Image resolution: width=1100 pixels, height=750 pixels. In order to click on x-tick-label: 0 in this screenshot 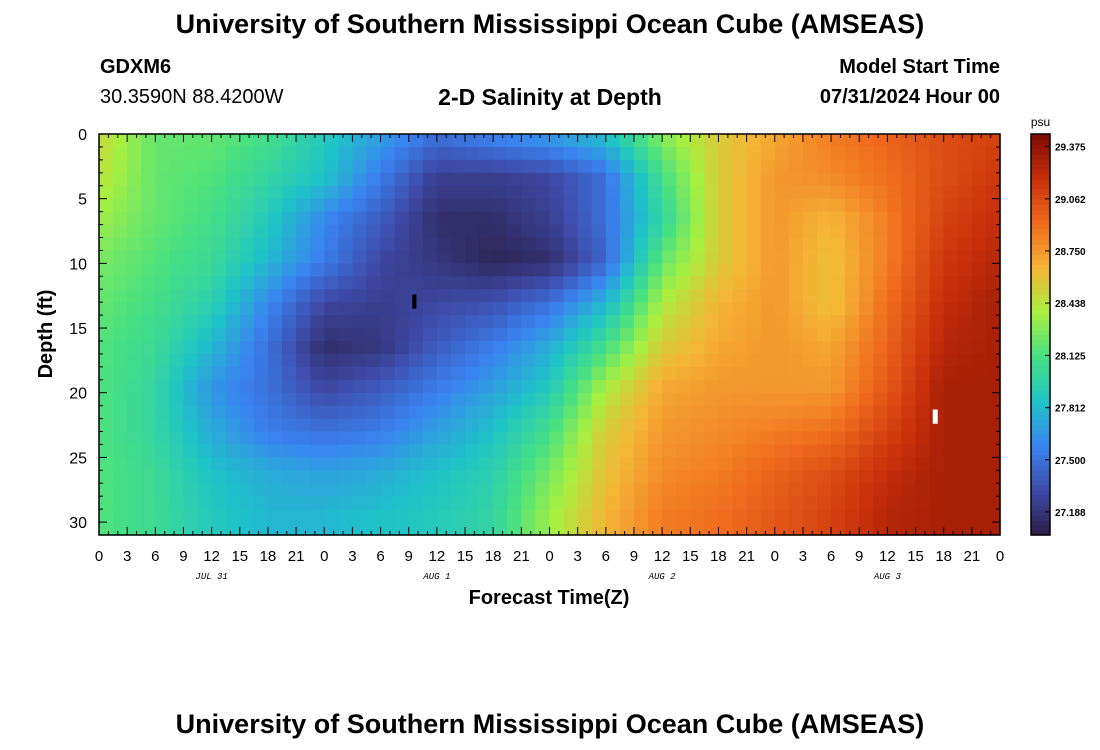, I will do `click(775, 556)`.